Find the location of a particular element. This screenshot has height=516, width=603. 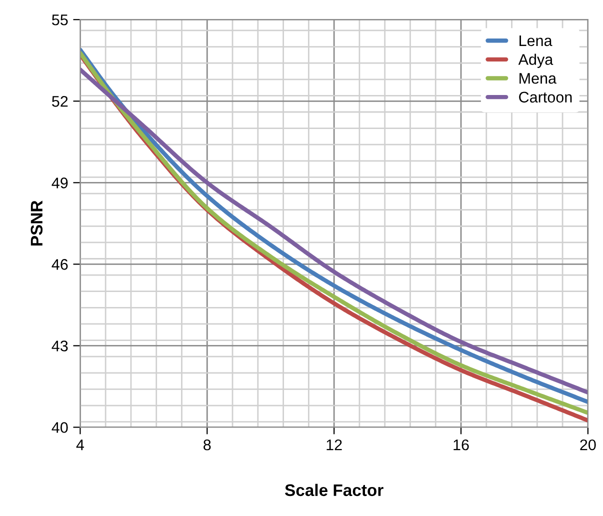

x-tick-label: 12 is located at coordinates (334, 444).